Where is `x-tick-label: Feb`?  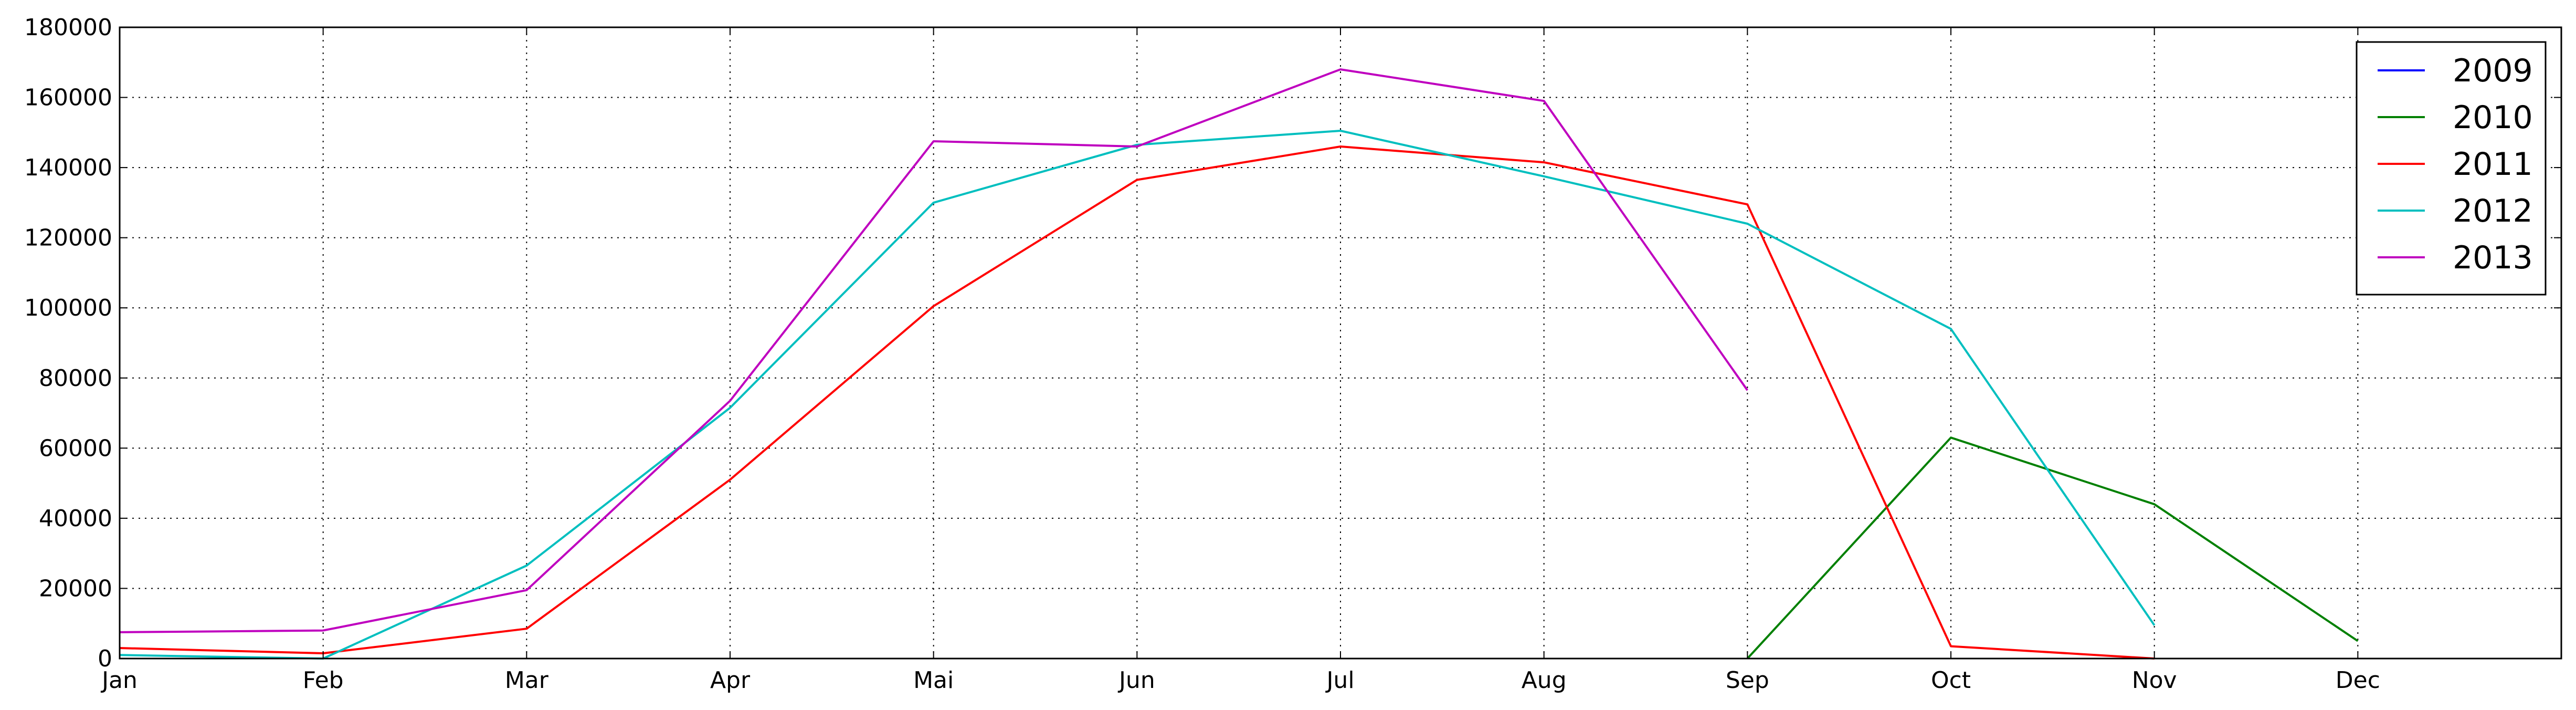 x-tick-label: Feb is located at coordinates (323, 680).